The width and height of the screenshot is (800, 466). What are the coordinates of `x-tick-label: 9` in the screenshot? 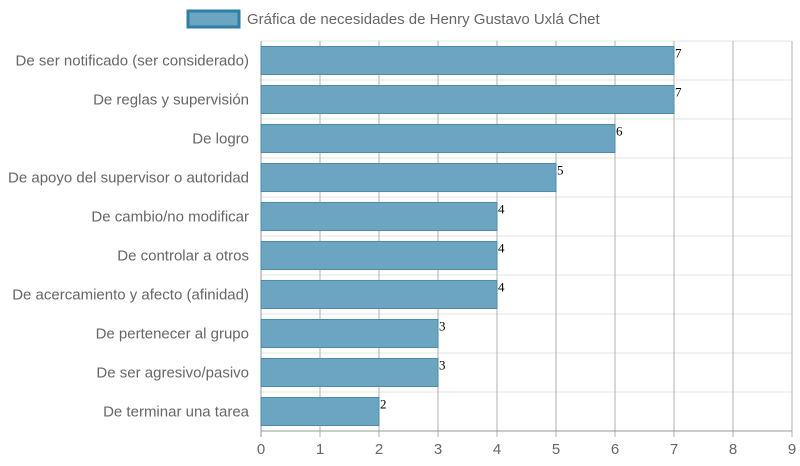 It's located at (792, 449).